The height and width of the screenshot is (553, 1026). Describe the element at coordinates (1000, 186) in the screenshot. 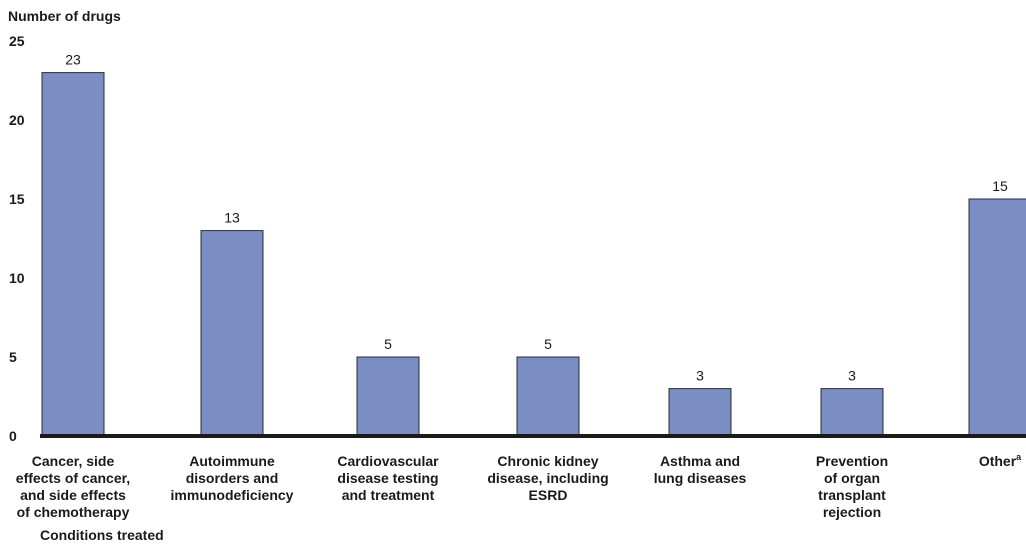

I see `data-label: 15` at that location.